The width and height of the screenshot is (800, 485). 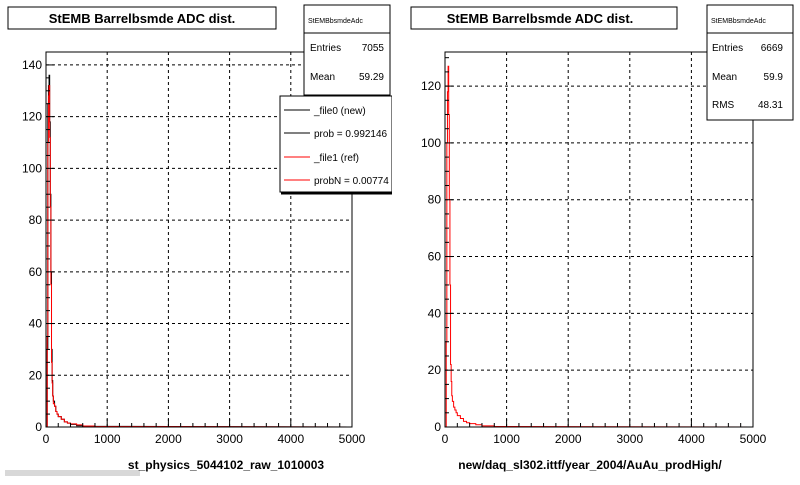 I want to click on legend-entry-file0: _file0 (new), so click(x=325, y=111).